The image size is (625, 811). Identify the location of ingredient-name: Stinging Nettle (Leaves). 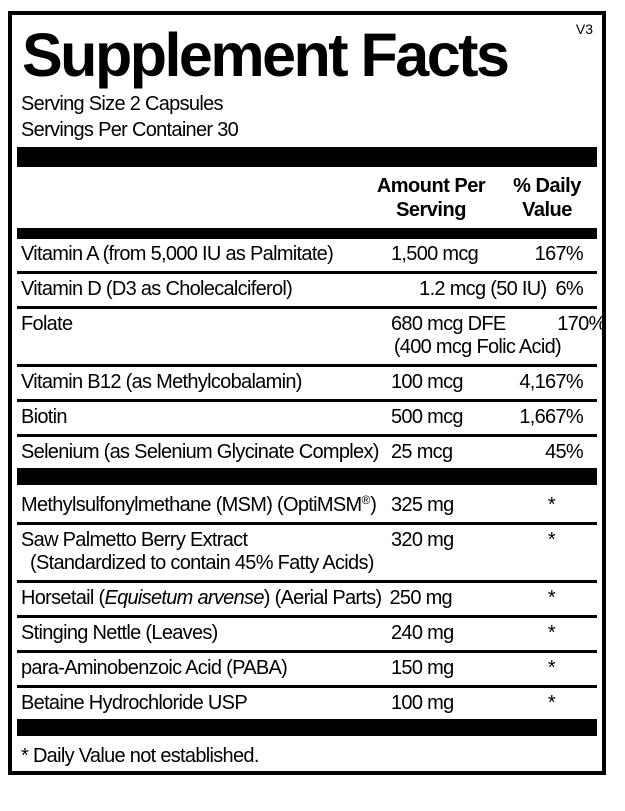
(119, 633).